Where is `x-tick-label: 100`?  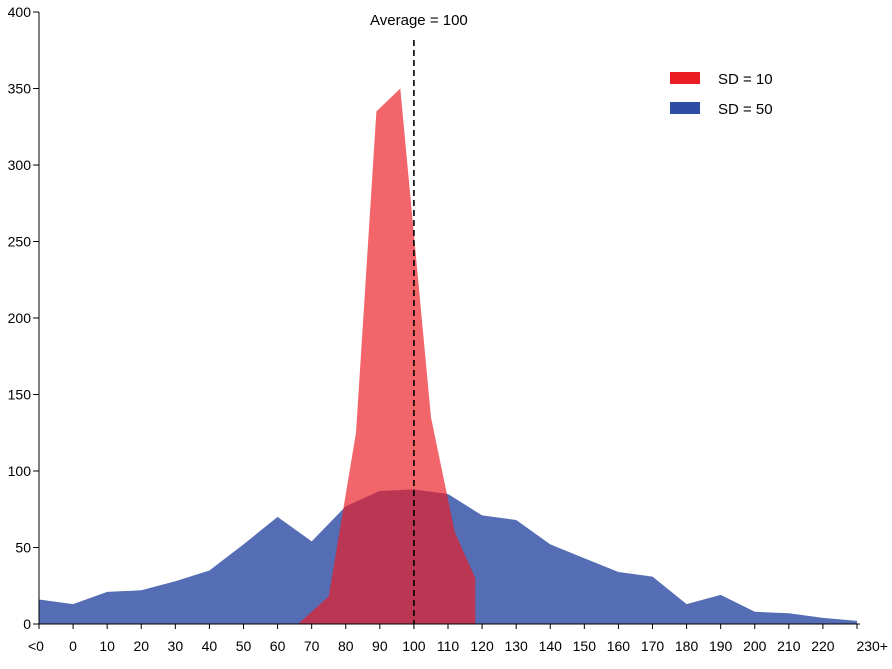
x-tick-label: 100 is located at coordinates (414, 646).